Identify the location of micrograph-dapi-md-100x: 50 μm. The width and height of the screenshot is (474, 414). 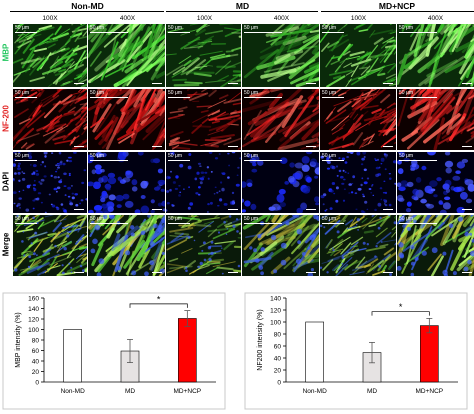
(203, 182).